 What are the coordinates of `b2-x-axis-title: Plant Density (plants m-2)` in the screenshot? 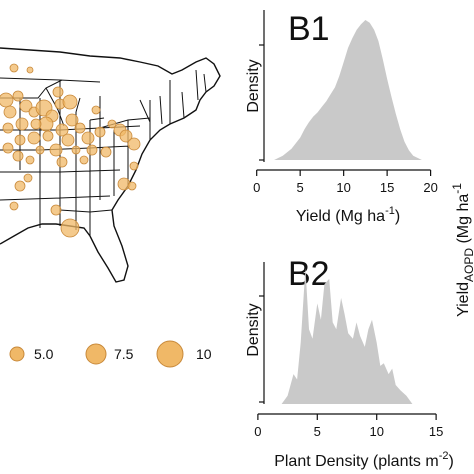 It's located at (364, 460).